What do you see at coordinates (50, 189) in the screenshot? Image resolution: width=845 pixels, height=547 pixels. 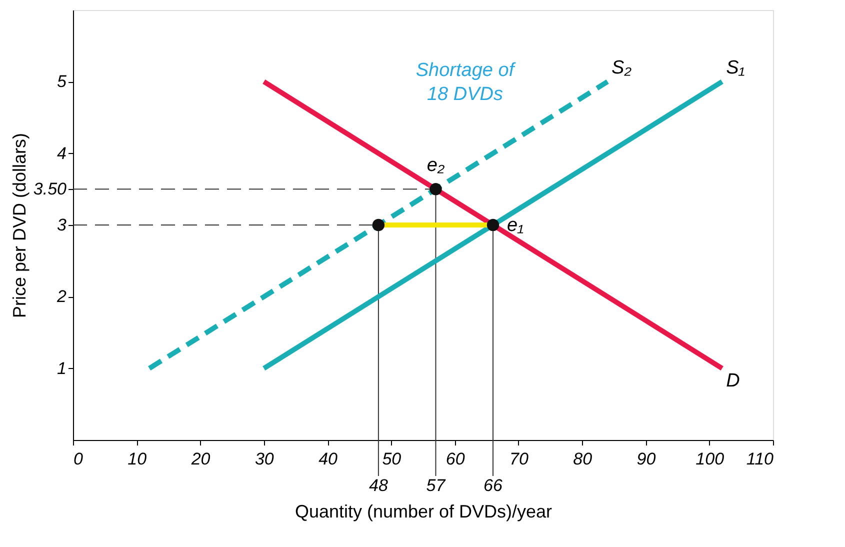 I see `y-tick-label: 3.50` at bounding box center [50, 189].